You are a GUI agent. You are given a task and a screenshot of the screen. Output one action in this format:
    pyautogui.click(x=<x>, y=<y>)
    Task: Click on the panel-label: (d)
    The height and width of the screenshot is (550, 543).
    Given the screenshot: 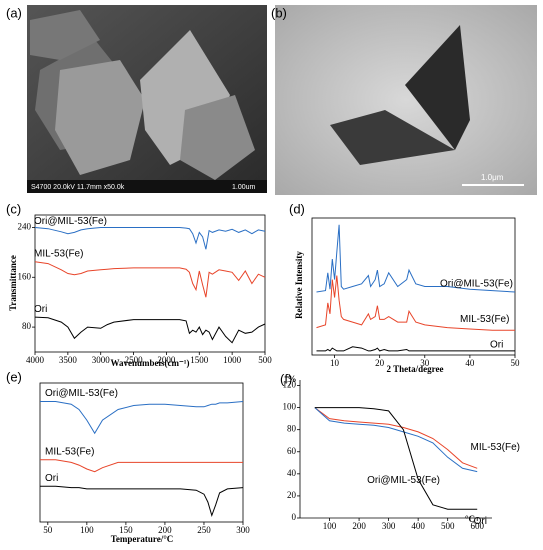 What is the action you would take?
    pyautogui.click(x=297, y=208)
    